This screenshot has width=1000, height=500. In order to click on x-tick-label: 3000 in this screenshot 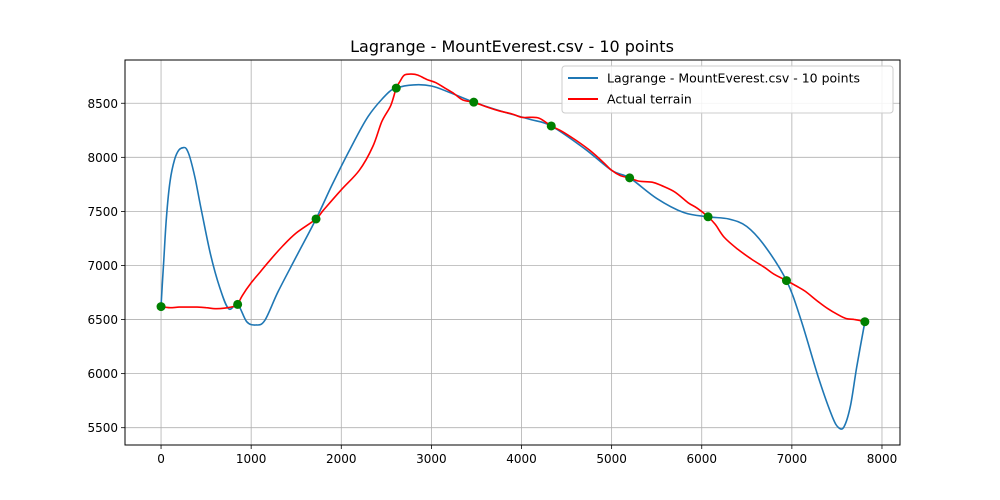, I will do `click(431, 459)`.